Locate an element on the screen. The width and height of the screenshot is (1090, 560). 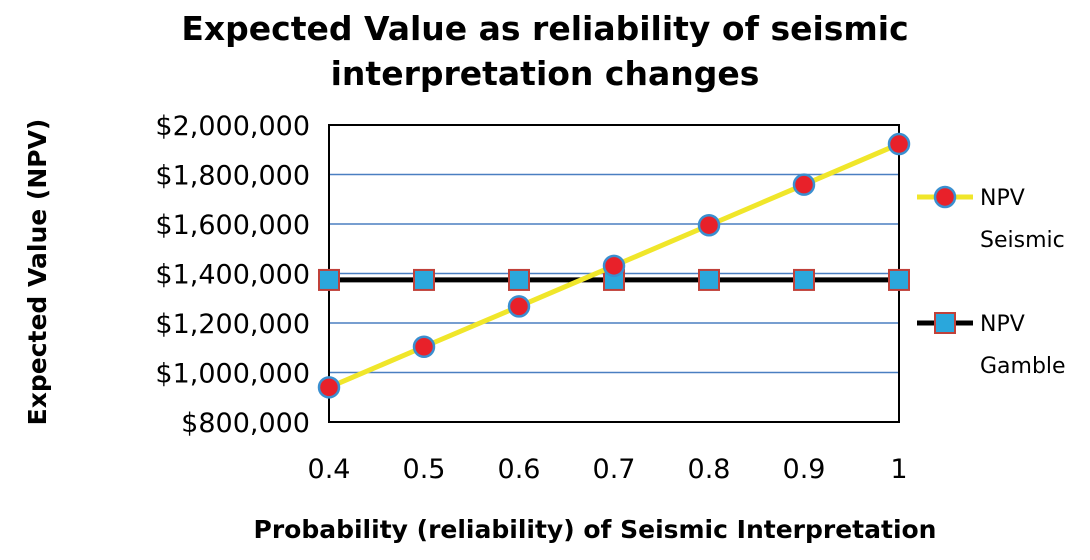
y-tick-label: $1,000,000 is located at coordinates (232, 374).